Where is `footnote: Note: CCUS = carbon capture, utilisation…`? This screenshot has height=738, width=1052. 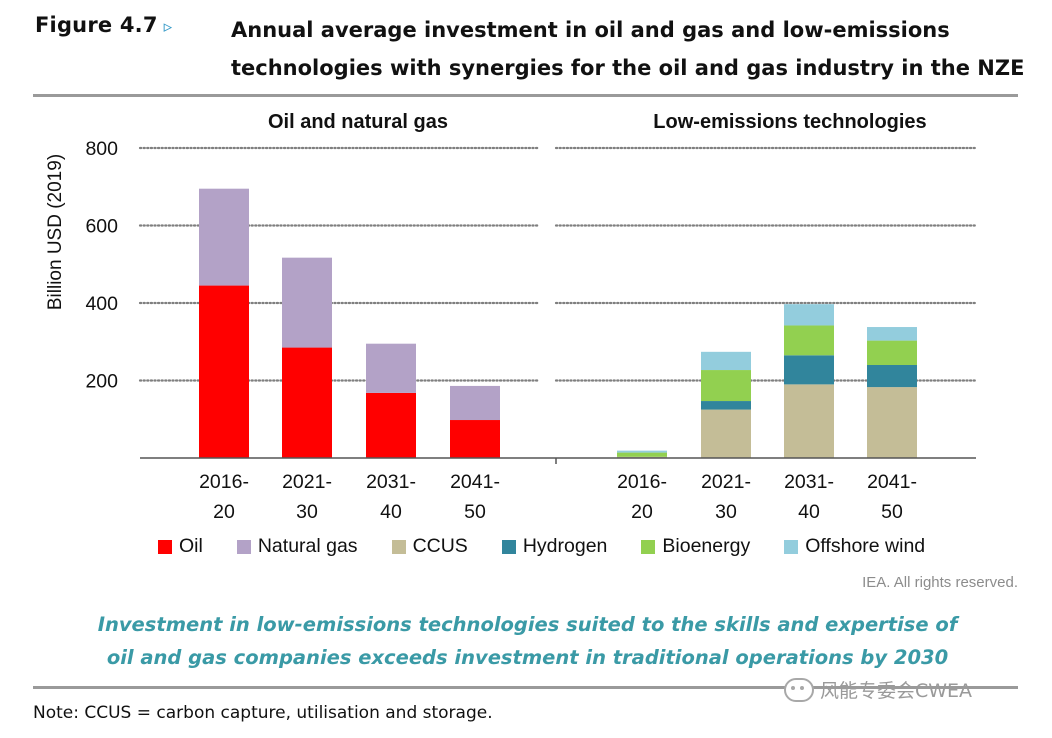
footnote: Note: CCUS = carbon capture, utilisation… is located at coordinates (263, 713).